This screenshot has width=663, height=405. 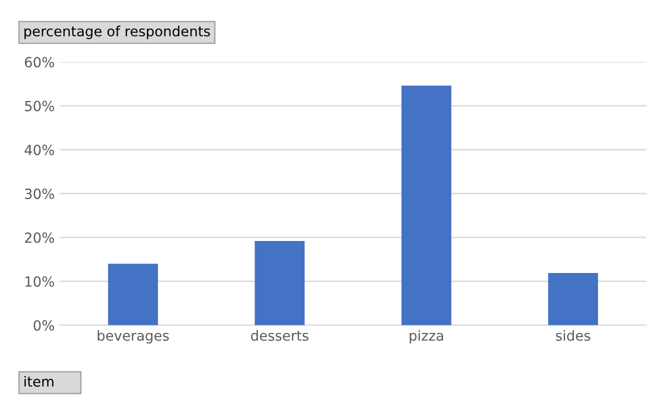 I want to click on x-tick-label: sides, so click(x=573, y=335).